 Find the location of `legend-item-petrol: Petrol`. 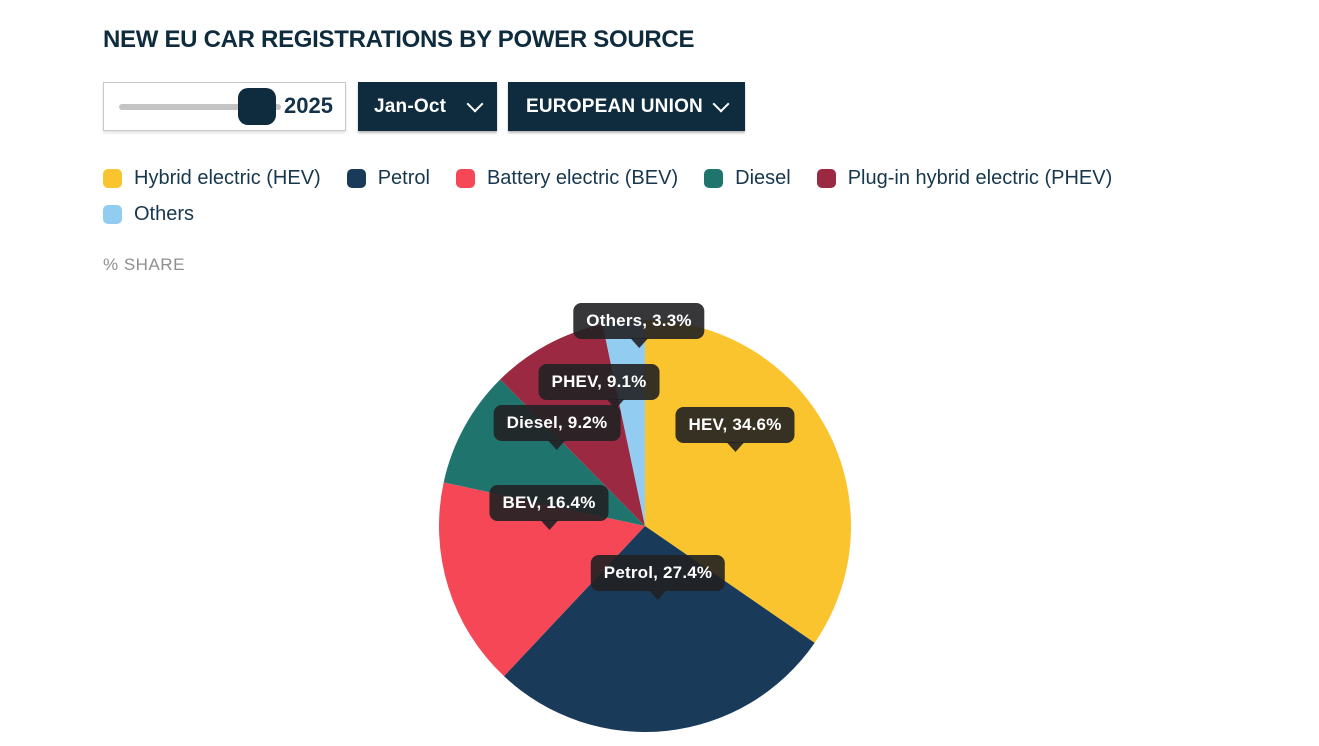

legend-item-petrol: Petrol is located at coordinates (388, 178).